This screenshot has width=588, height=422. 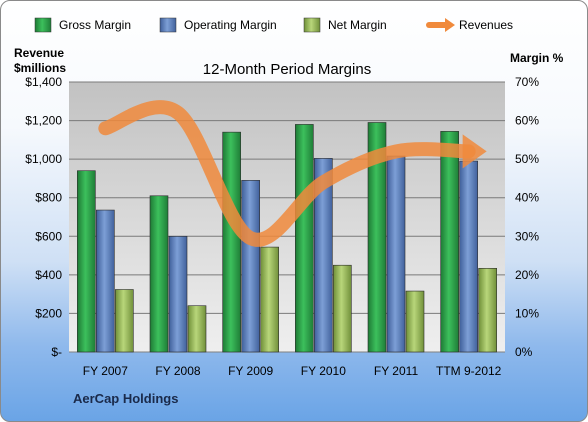 I want to click on legend-item-gross-margin: Gross Margin, so click(x=82, y=25).